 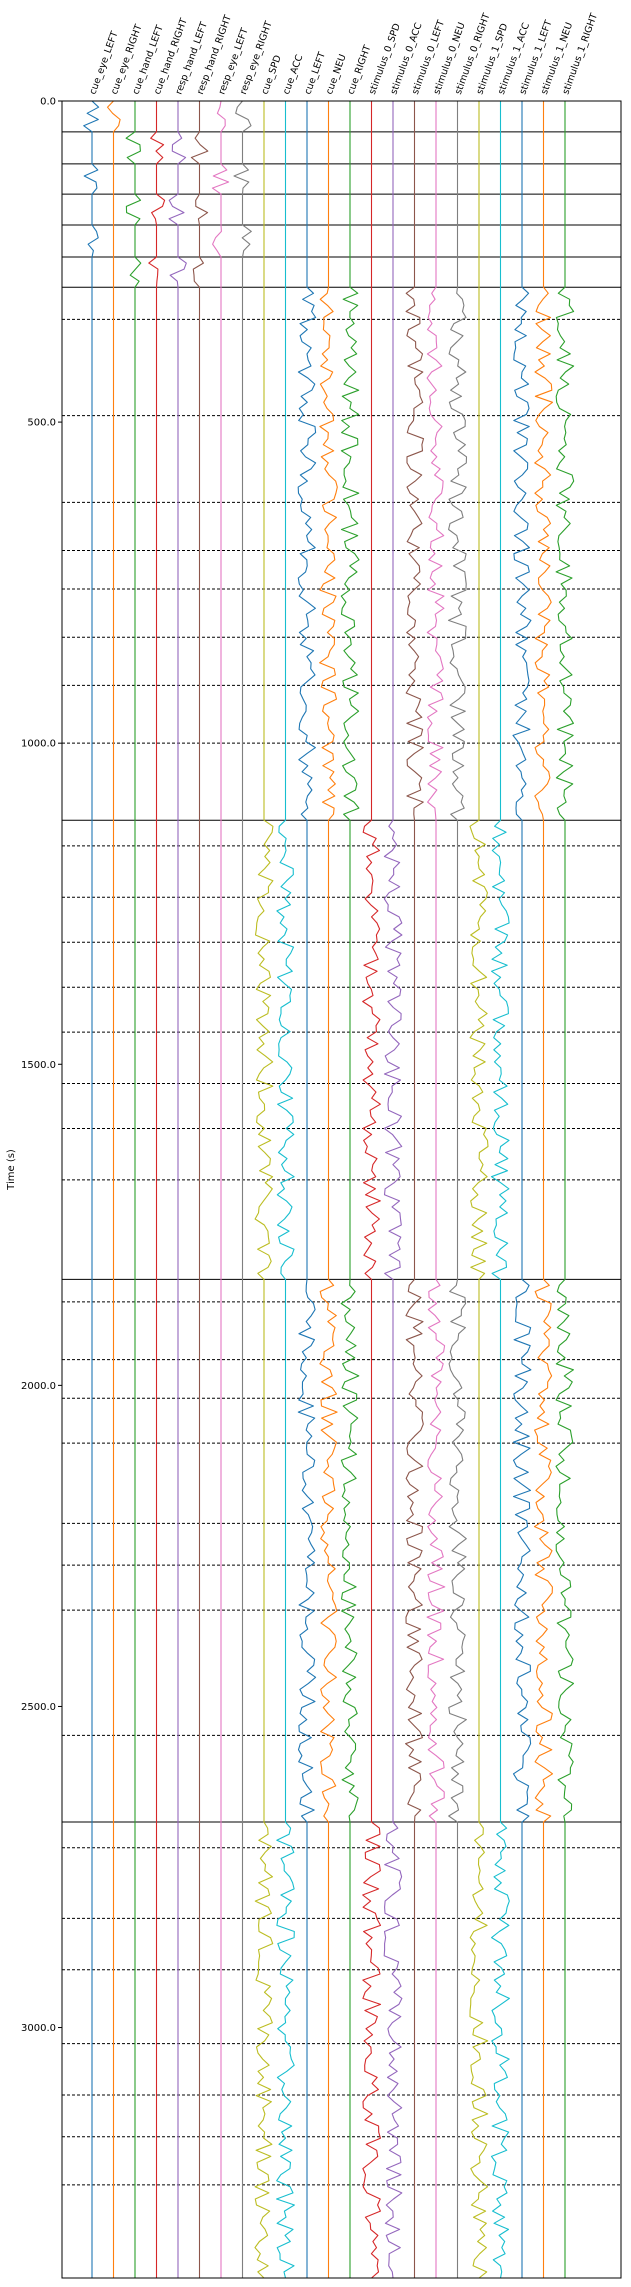 What do you see at coordinates (436, 1189) in the screenshot?
I see `trace-stimulus-0-neu` at bounding box center [436, 1189].